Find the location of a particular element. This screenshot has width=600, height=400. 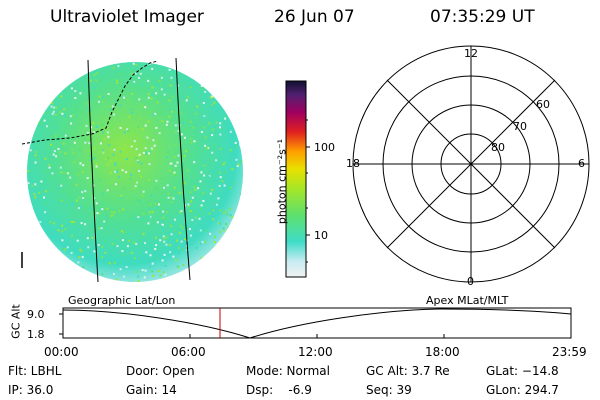

door-readout: Door: Open is located at coordinates (160, 371).